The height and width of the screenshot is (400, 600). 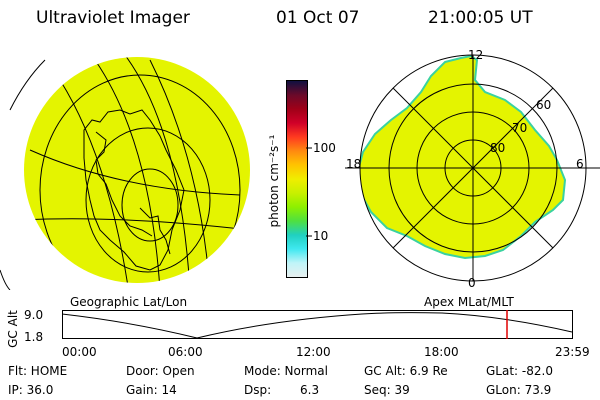 What do you see at coordinates (151, 390) in the screenshot?
I see `gain-status: Gain: 14` at bounding box center [151, 390].